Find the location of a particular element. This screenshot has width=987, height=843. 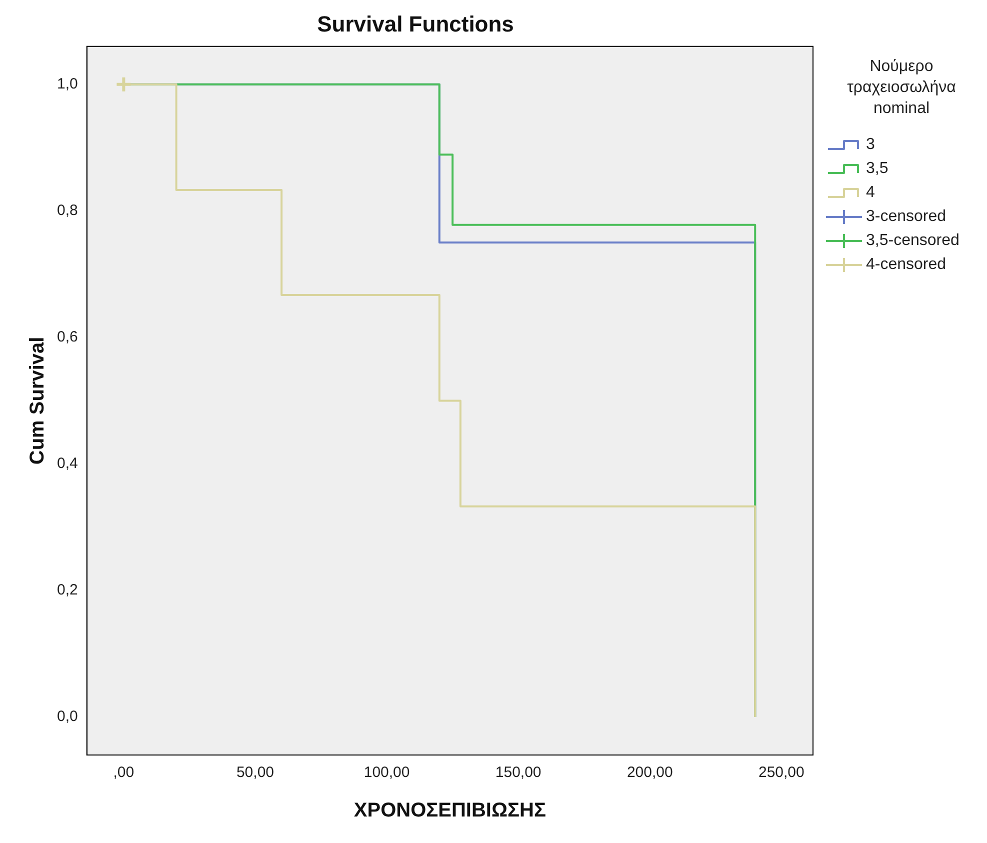

legend-title: Νούμερο τραχειοσωλήνα nominal is located at coordinates (901, 88).